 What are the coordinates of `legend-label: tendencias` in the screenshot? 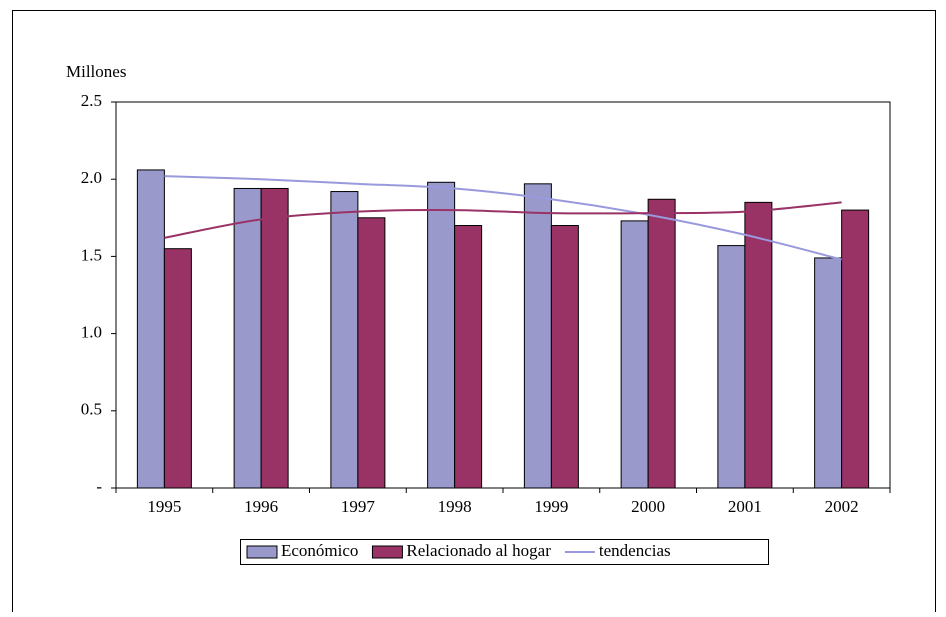 It's located at (635, 550).